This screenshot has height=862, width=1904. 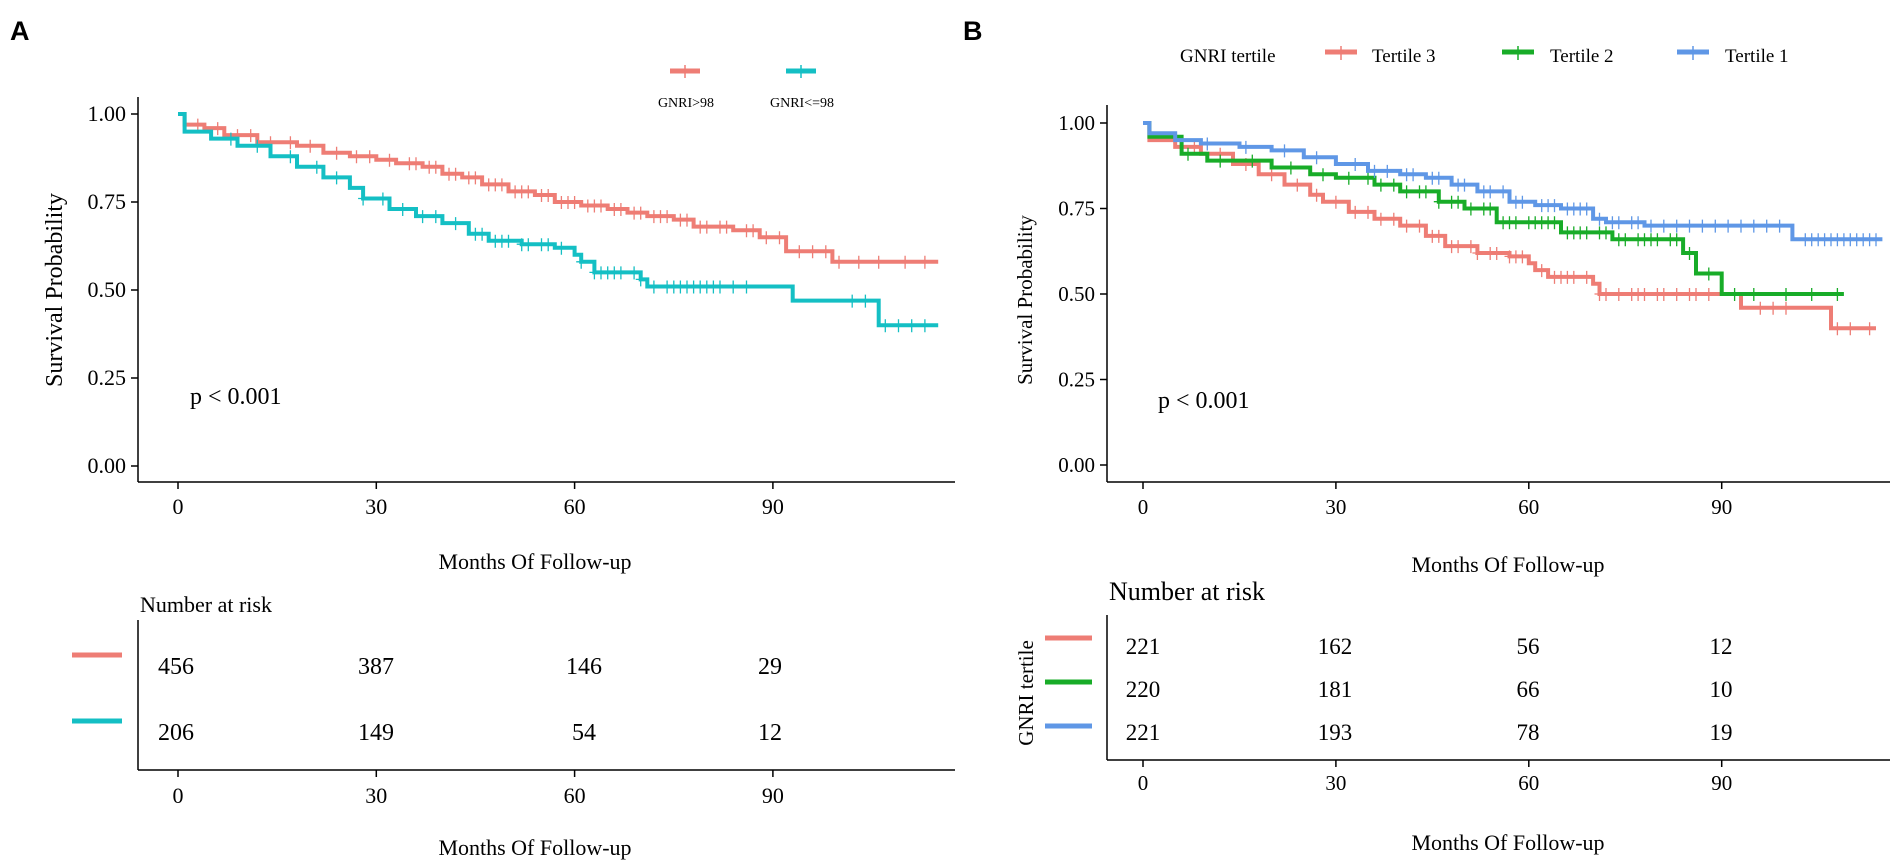 I want to click on panel-a-xlabel: Months Of Follow-up, so click(x=534, y=561).